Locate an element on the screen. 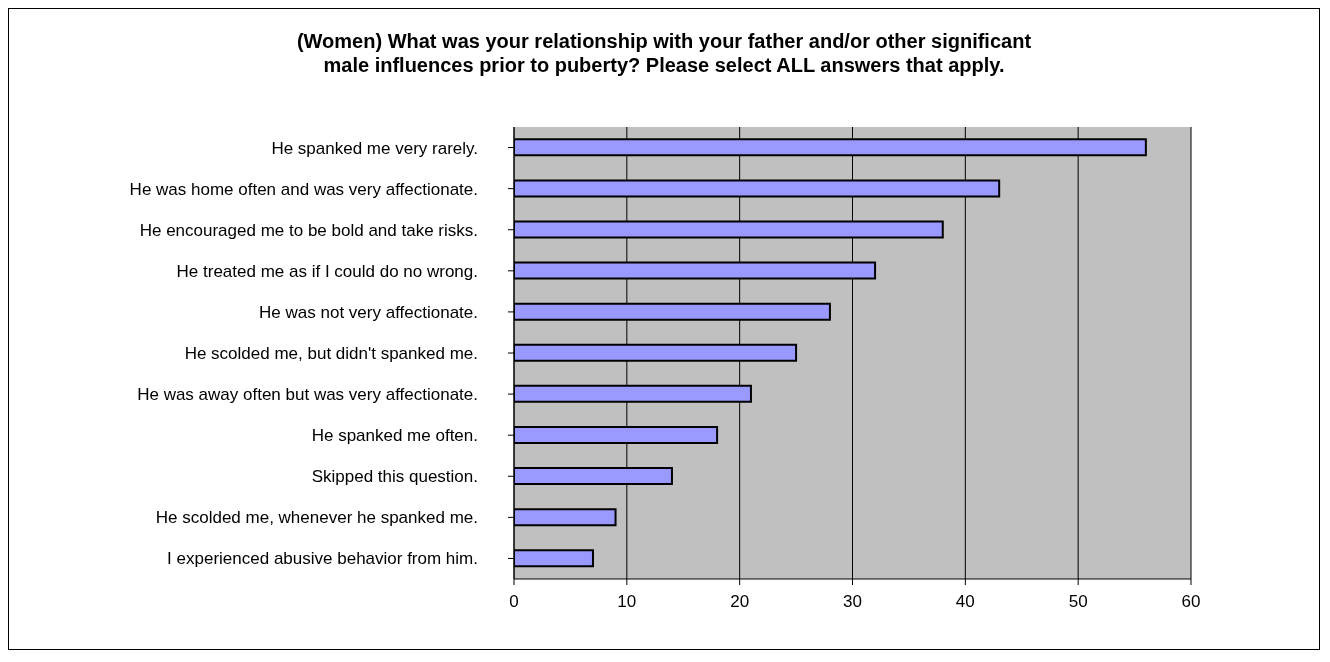 This screenshot has height=662, width=1330. x-tick-label: 60 is located at coordinates (1191, 602).